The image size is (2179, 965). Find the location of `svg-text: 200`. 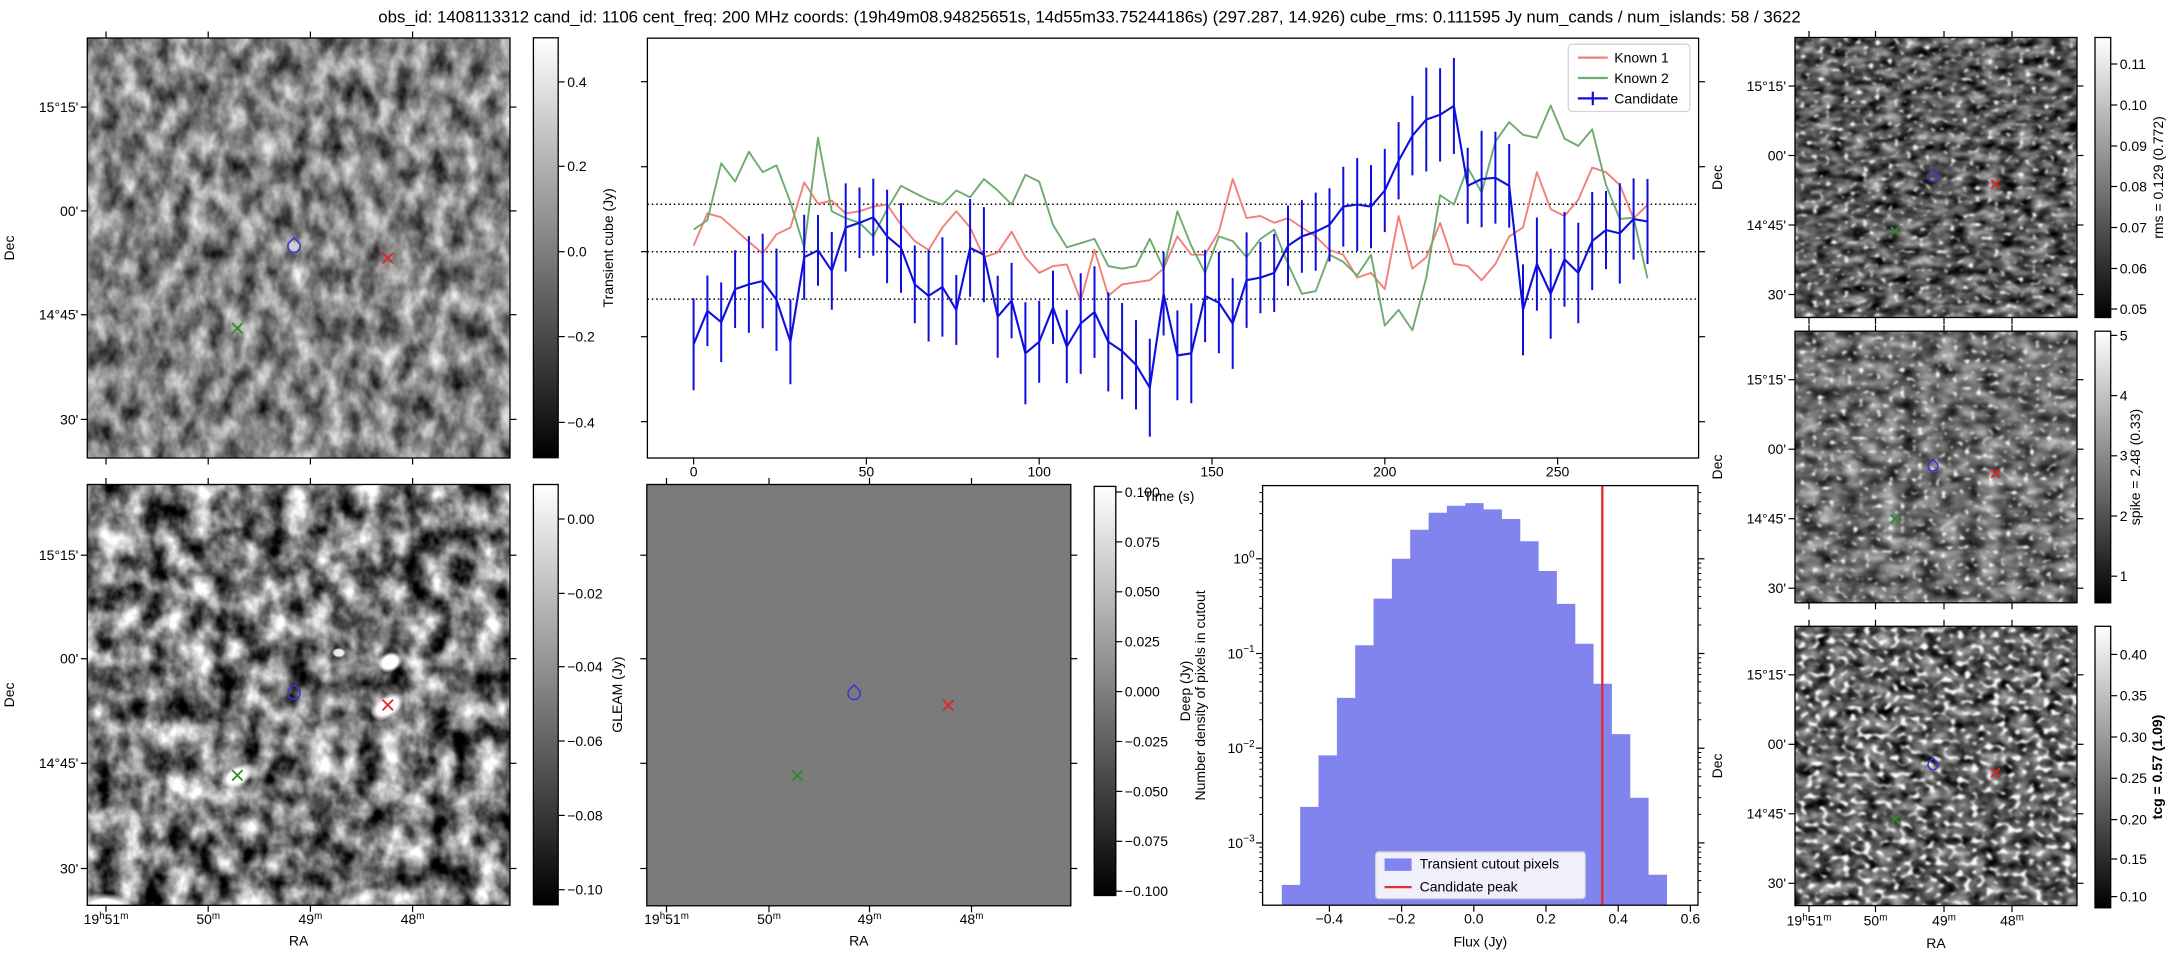

svg-text: 200 is located at coordinates (1385, 472).